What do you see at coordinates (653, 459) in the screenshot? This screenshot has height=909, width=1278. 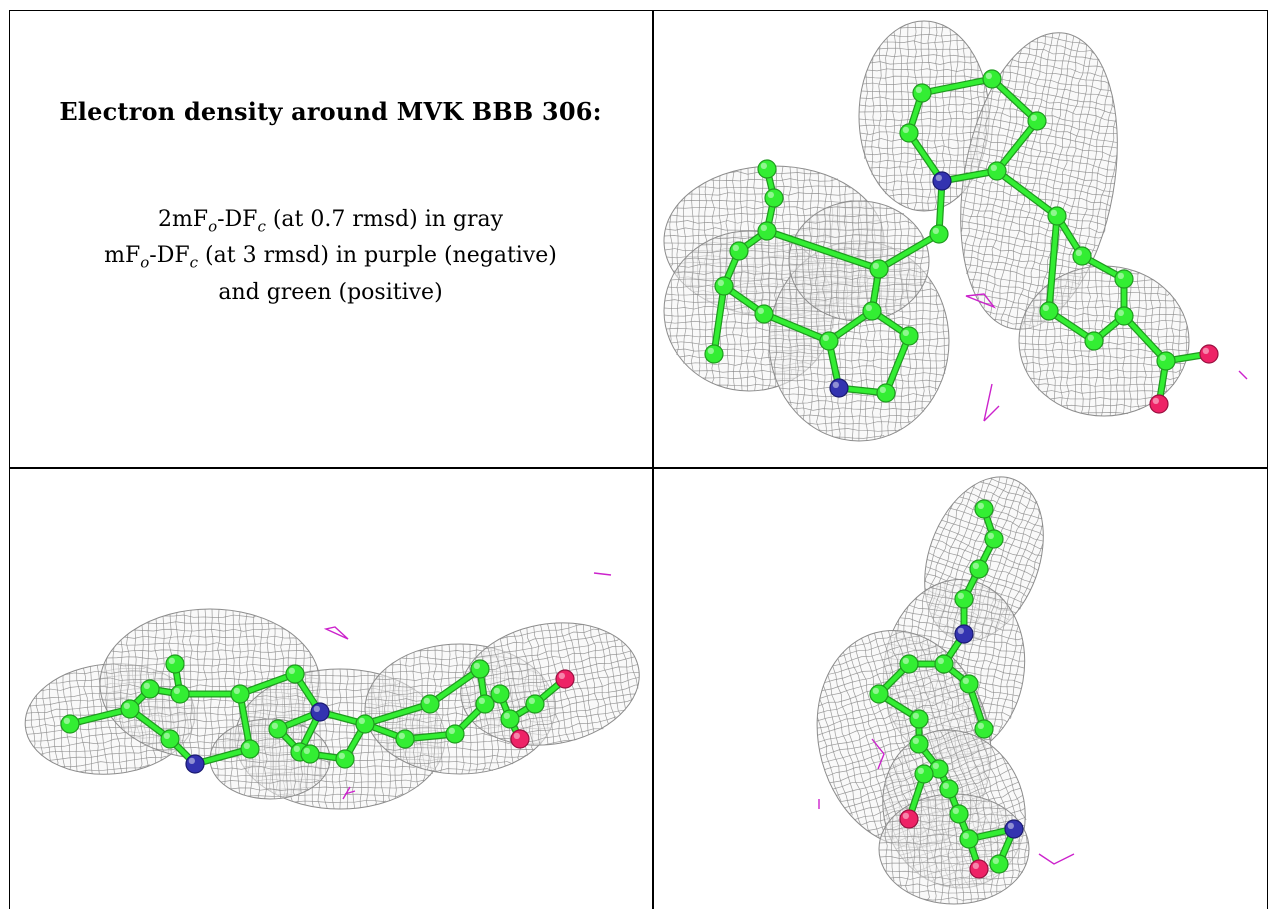 I see `column-divider` at bounding box center [653, 459].